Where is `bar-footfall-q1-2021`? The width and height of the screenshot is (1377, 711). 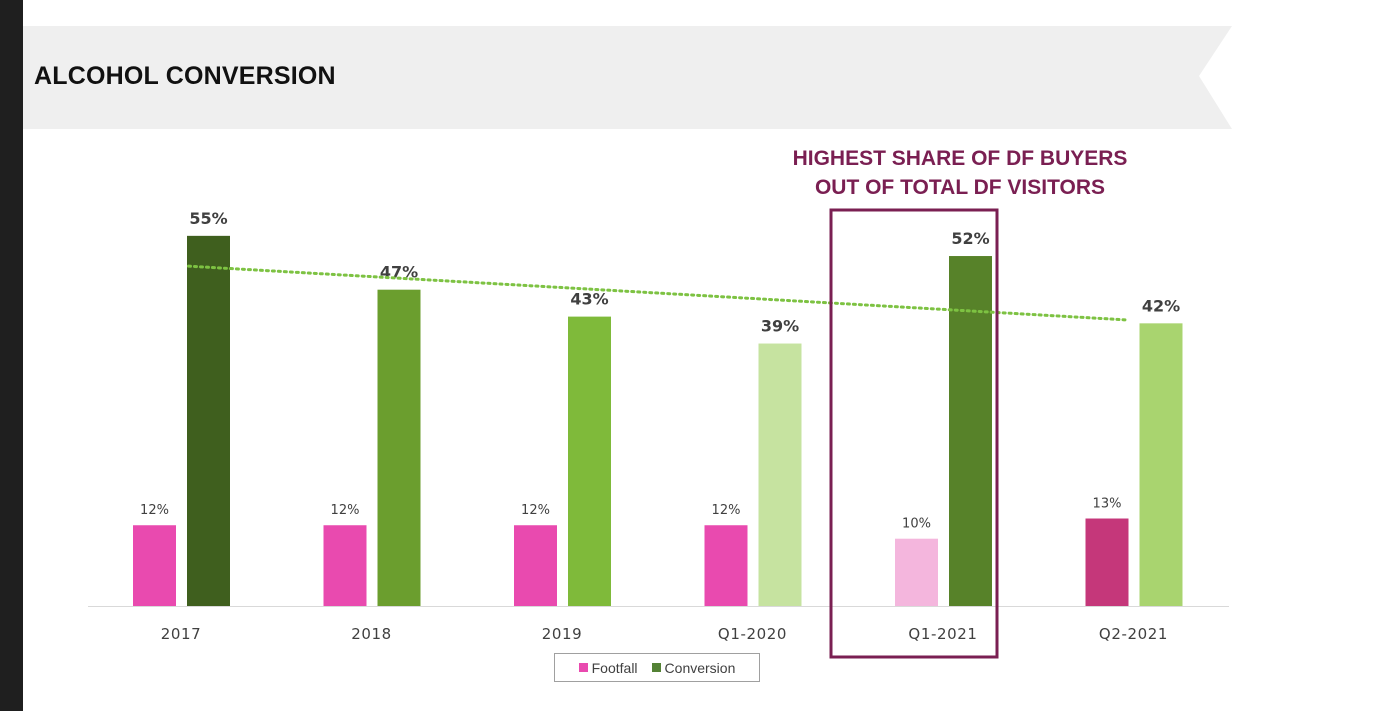
bar-footfall-q1-2021 is located at coordinates (916, 572).